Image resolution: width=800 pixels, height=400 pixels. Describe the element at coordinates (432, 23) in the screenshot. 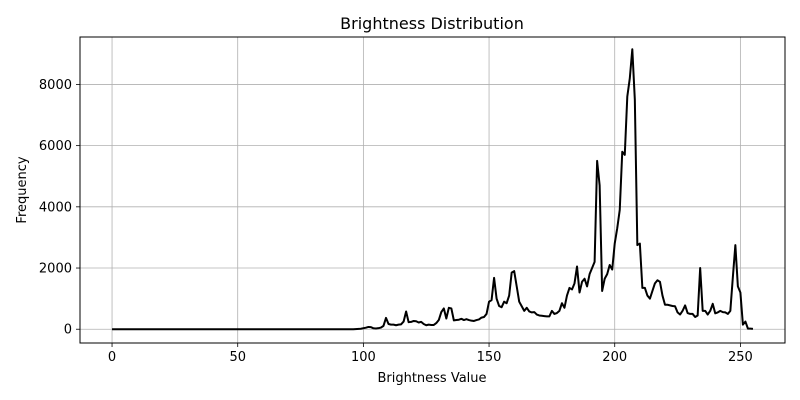

I see `chart-title: Brightness Distribution` at that location.